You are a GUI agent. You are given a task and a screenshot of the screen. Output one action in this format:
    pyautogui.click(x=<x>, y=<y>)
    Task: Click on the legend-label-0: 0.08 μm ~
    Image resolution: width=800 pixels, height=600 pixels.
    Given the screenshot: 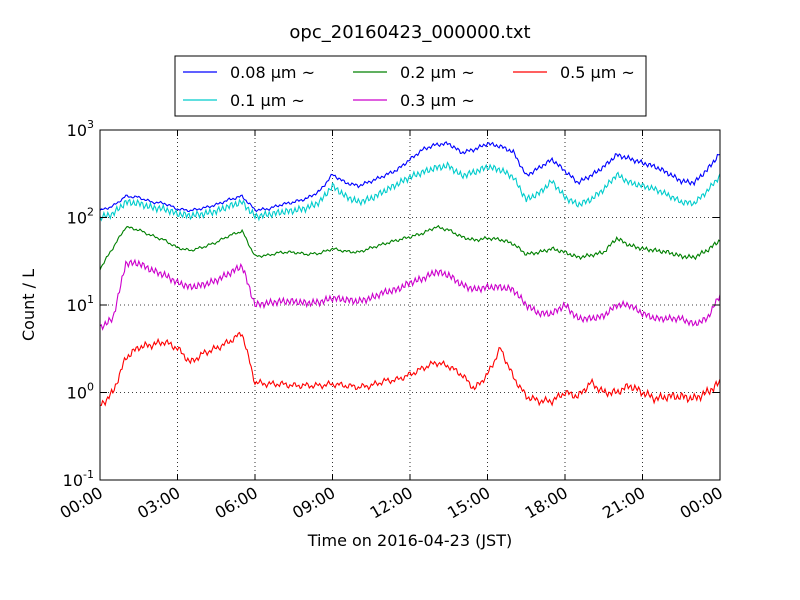 What is the action you would take?
    pyautogui.click(x=272, y=72)
    